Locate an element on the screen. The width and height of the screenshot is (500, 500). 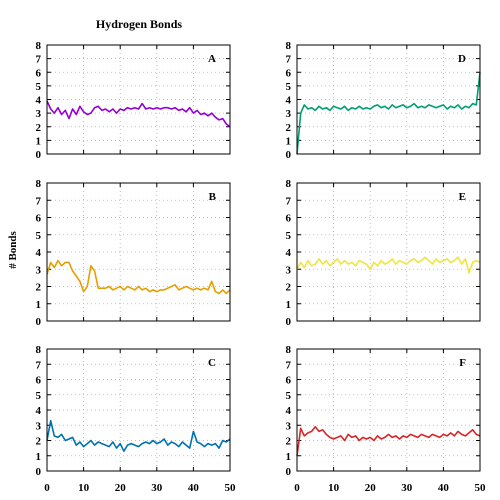
series-line-c is located at coordinates (138, 436).